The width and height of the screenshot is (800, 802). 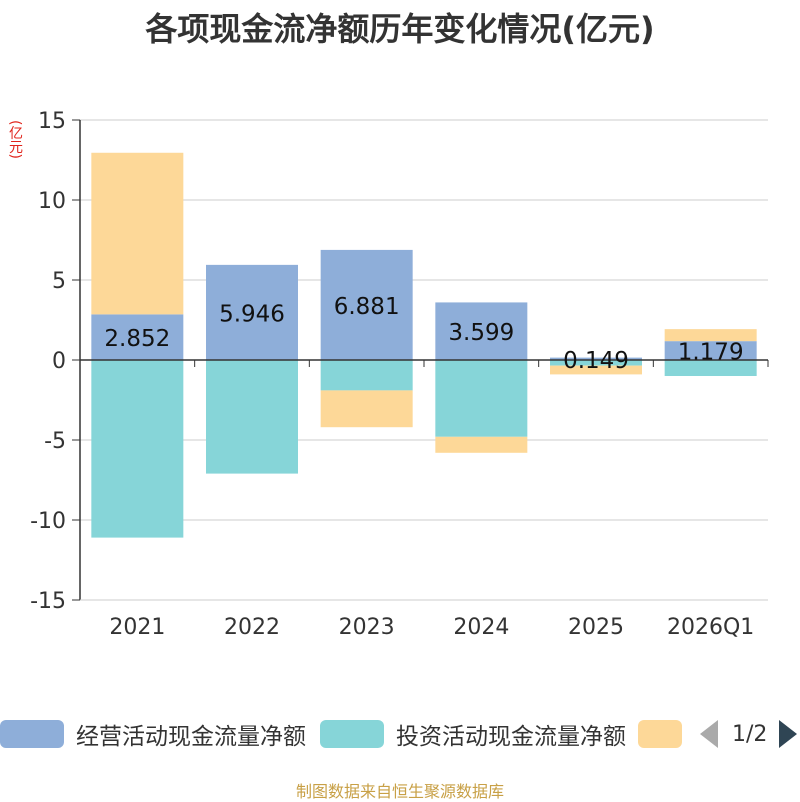 I want to click on x-tick-label: 2026Q1, so click(x=710, y=627).